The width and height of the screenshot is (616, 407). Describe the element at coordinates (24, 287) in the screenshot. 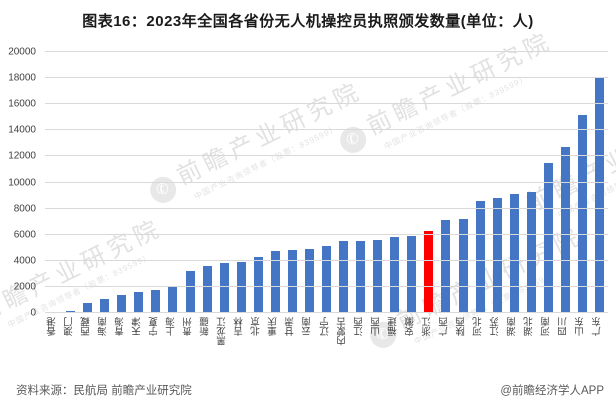

I see `y-tick-label: 2000` at that location.